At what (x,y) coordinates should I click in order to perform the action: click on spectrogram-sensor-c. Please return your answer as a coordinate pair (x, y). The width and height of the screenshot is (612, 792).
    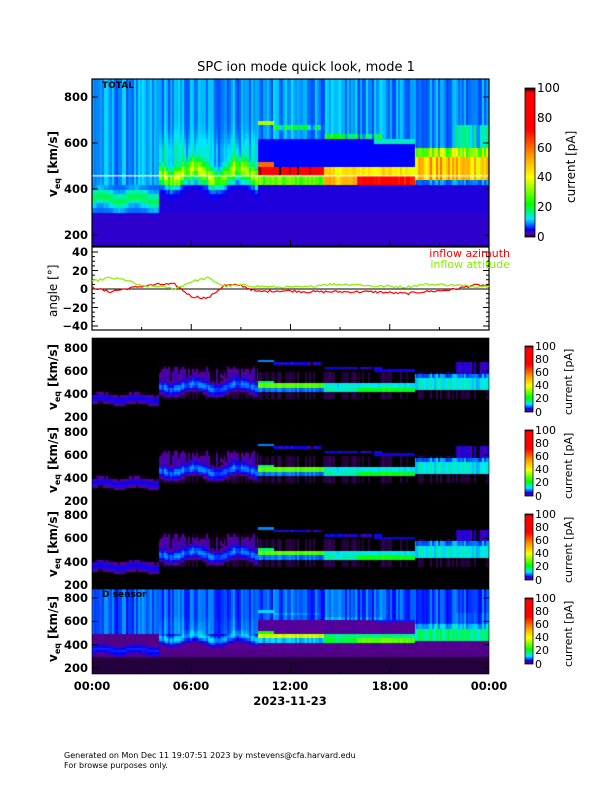
    Looking at the image, I should click on (290, 547).